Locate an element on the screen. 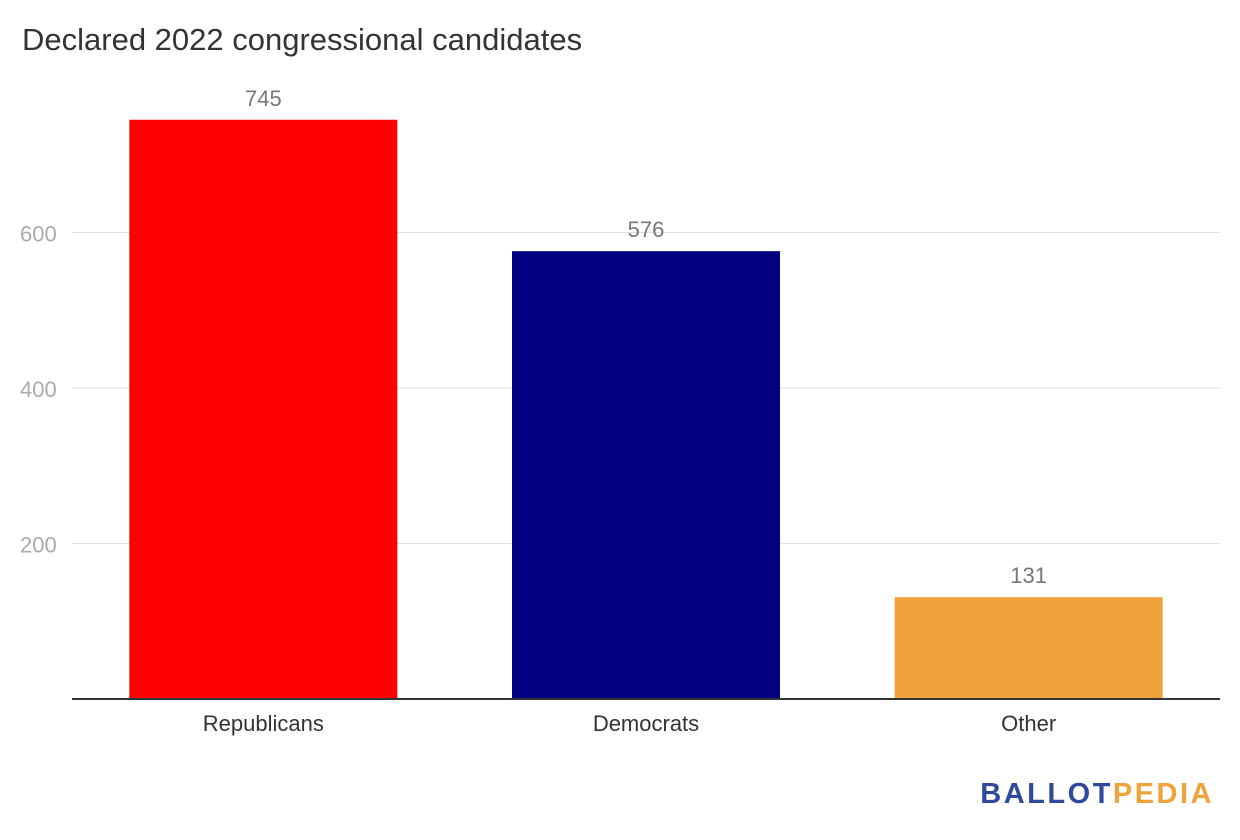 This screenshot has width=1240, height=840. ballotpedia-logo: BALLOTPEDIA is located at coordinates (1097, 794).